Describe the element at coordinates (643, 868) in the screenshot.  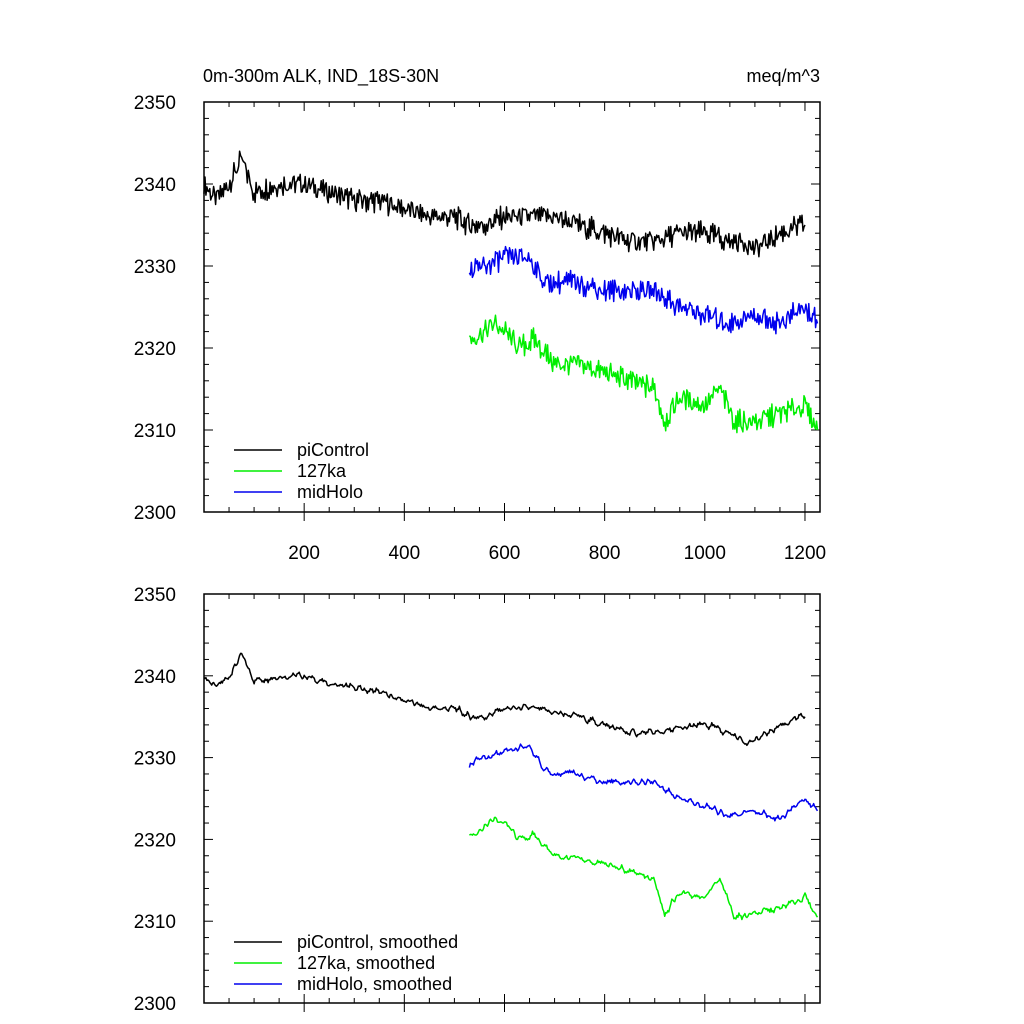
I see `series-line-127ka-smoothed` at that location.